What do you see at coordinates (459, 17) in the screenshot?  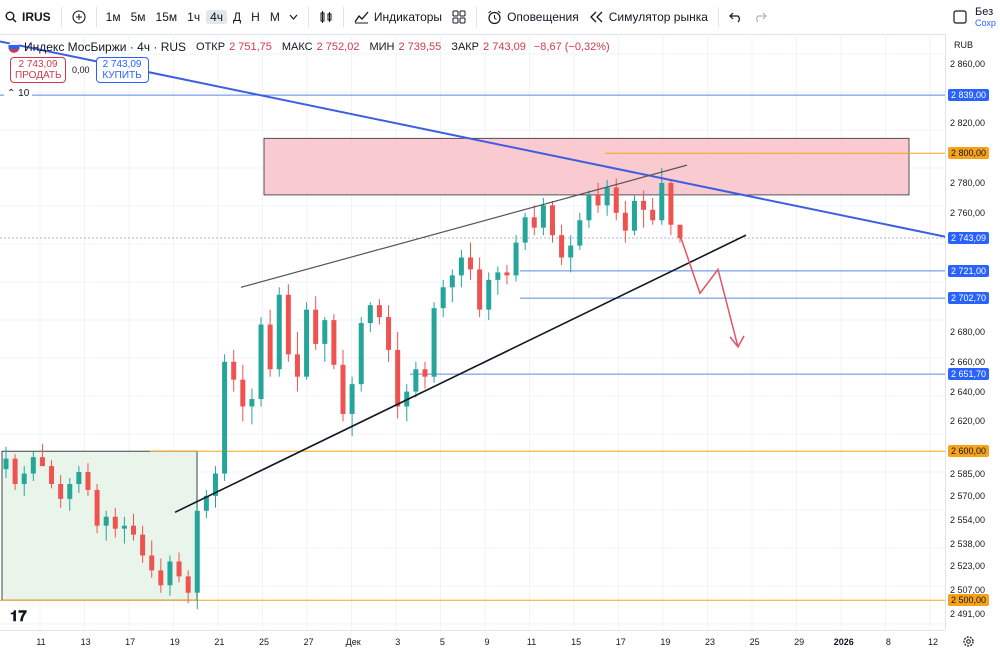 I see `layouts-button` at bounding box center [459, 17].